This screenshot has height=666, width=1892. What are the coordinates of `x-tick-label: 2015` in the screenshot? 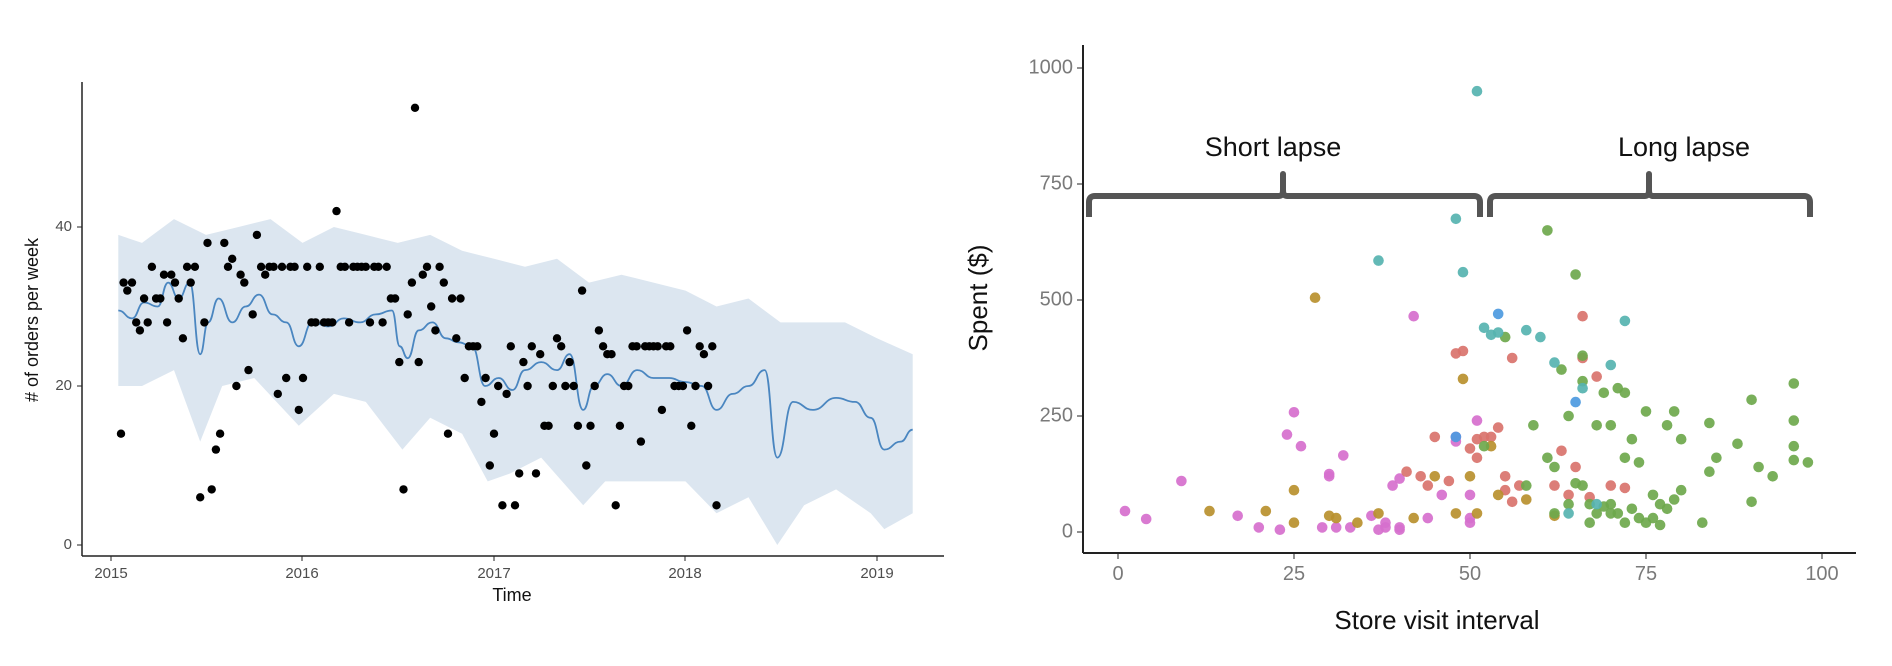 It's located at (110, 573).